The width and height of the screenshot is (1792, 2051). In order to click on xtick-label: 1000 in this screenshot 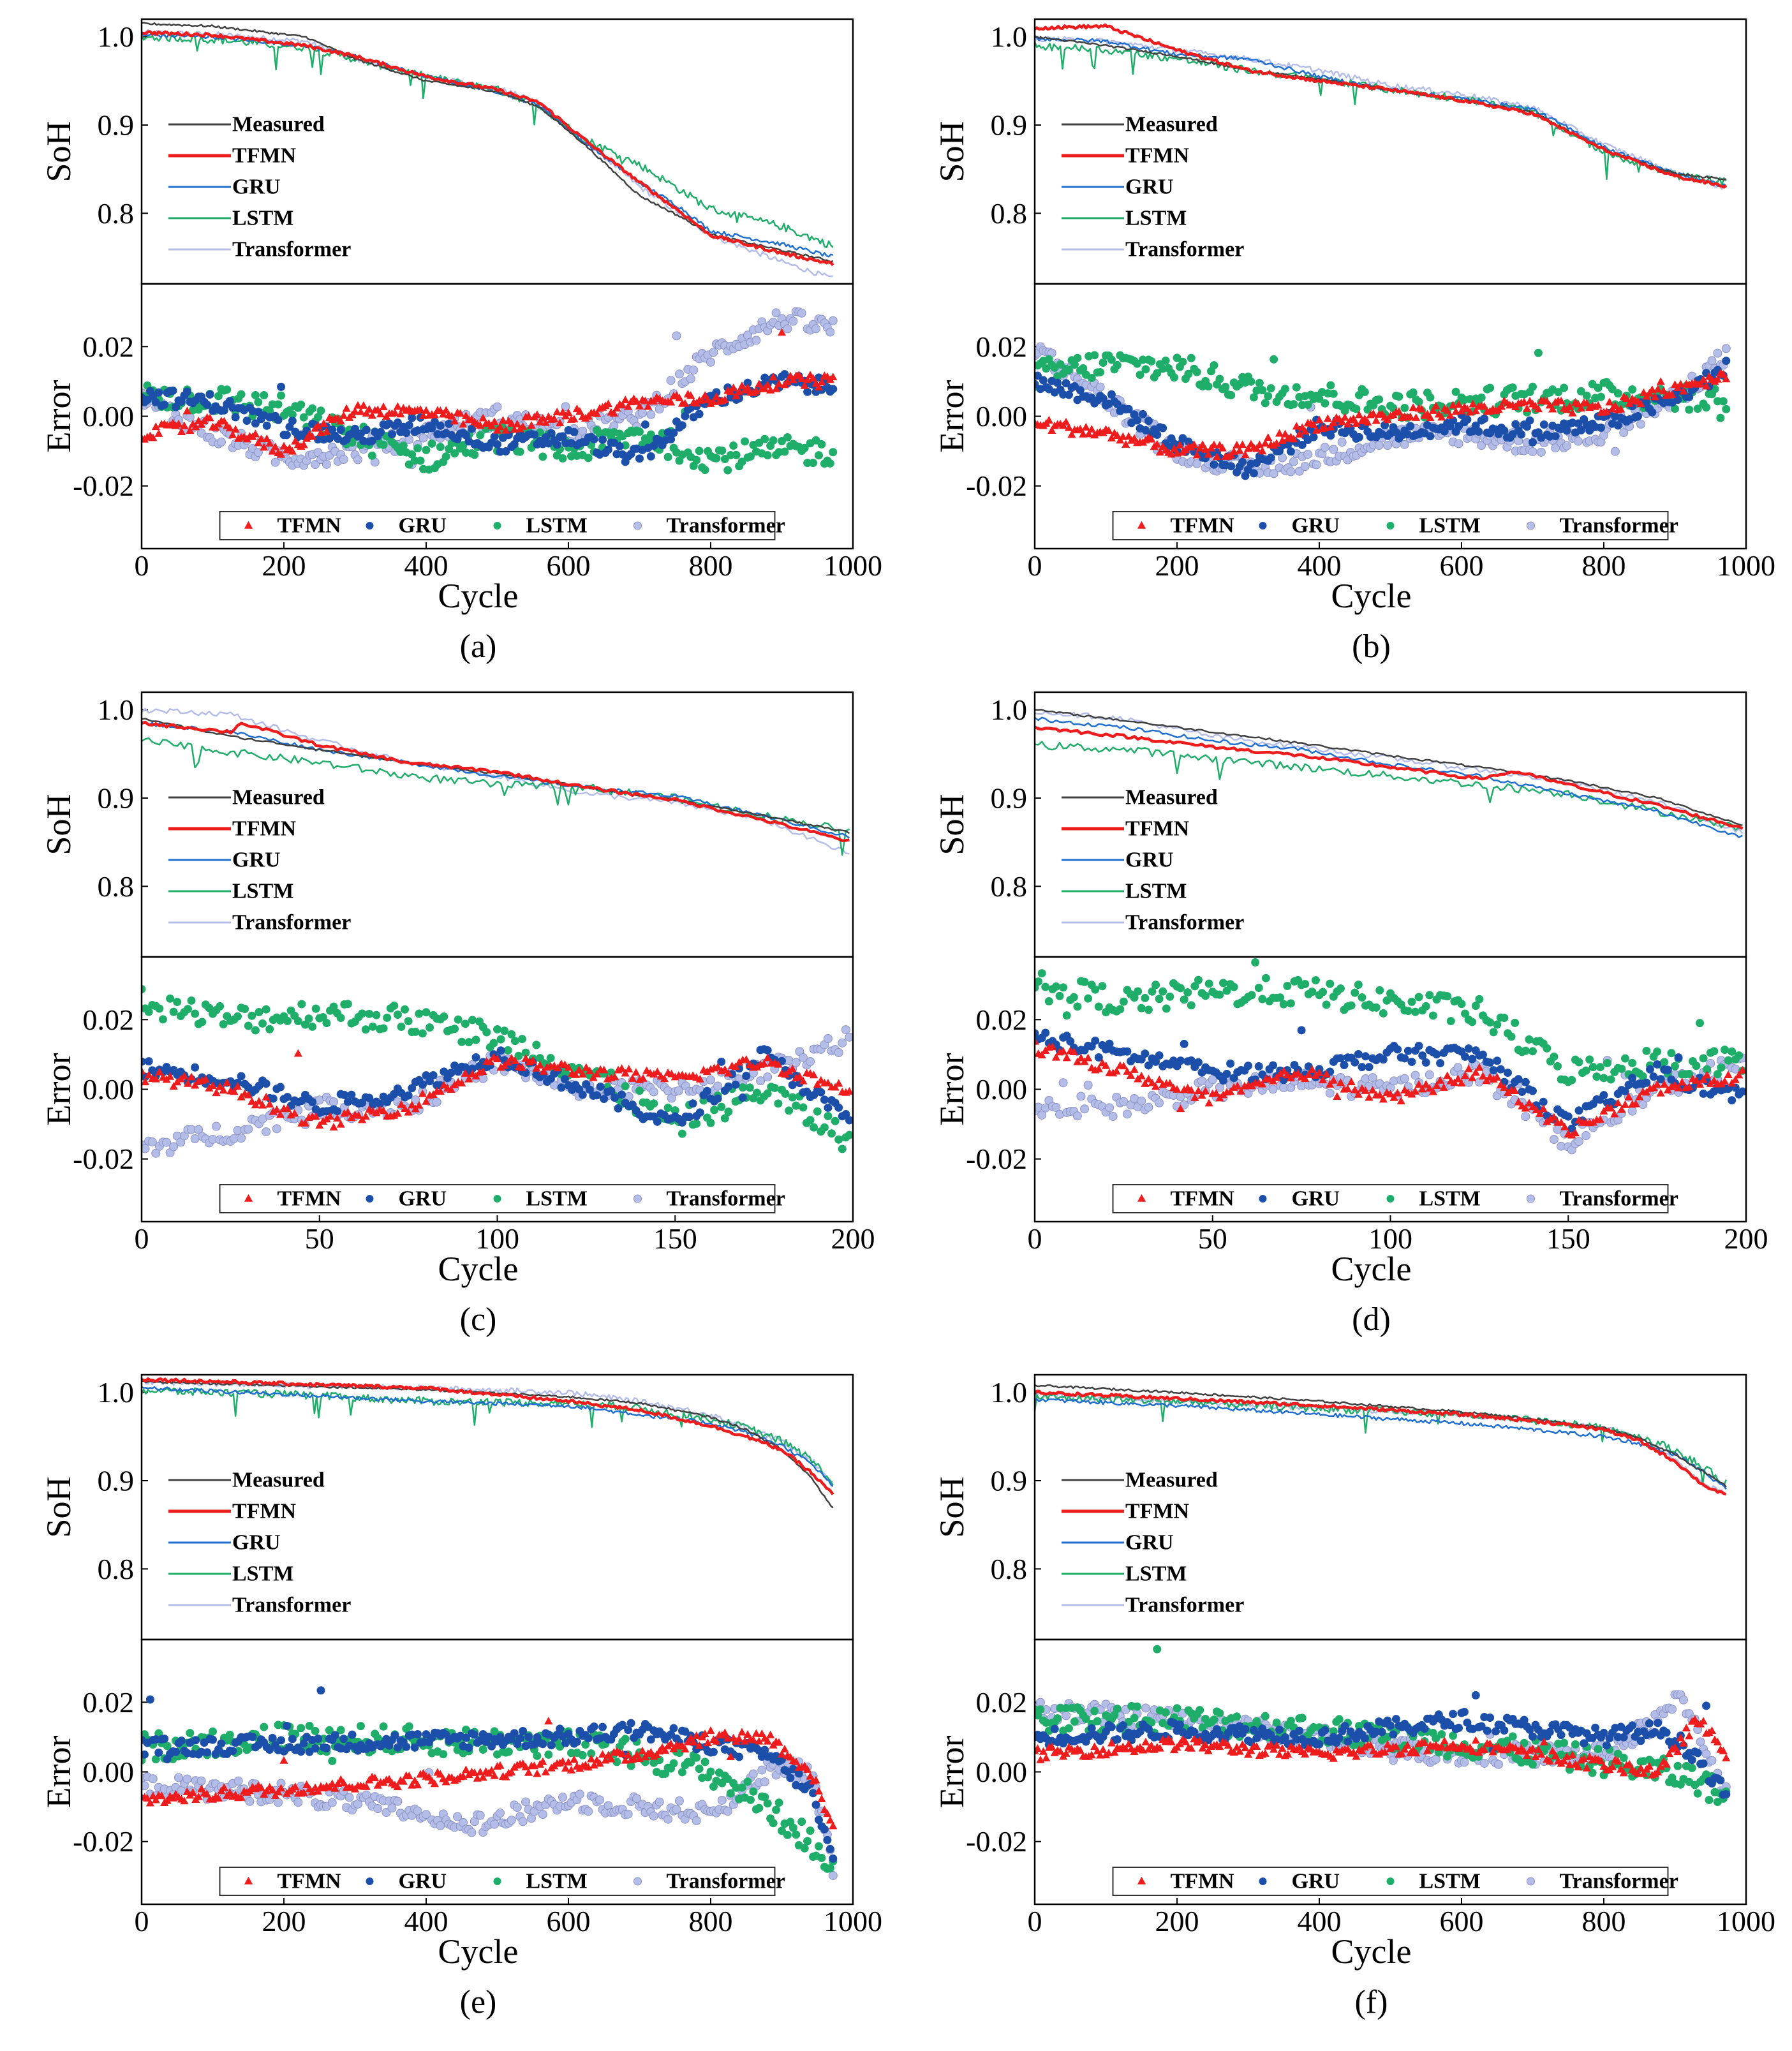, I will do `click(853, 1921)`.